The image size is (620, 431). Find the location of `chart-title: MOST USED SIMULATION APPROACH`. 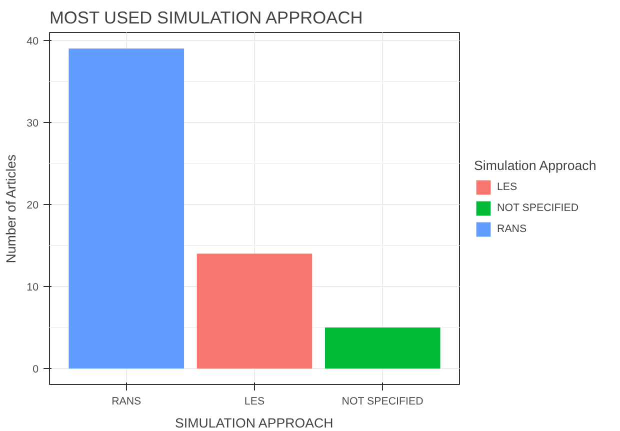

chart-title: MOST USED SIMULATION APPROACH is located at coordinates (206, 18).